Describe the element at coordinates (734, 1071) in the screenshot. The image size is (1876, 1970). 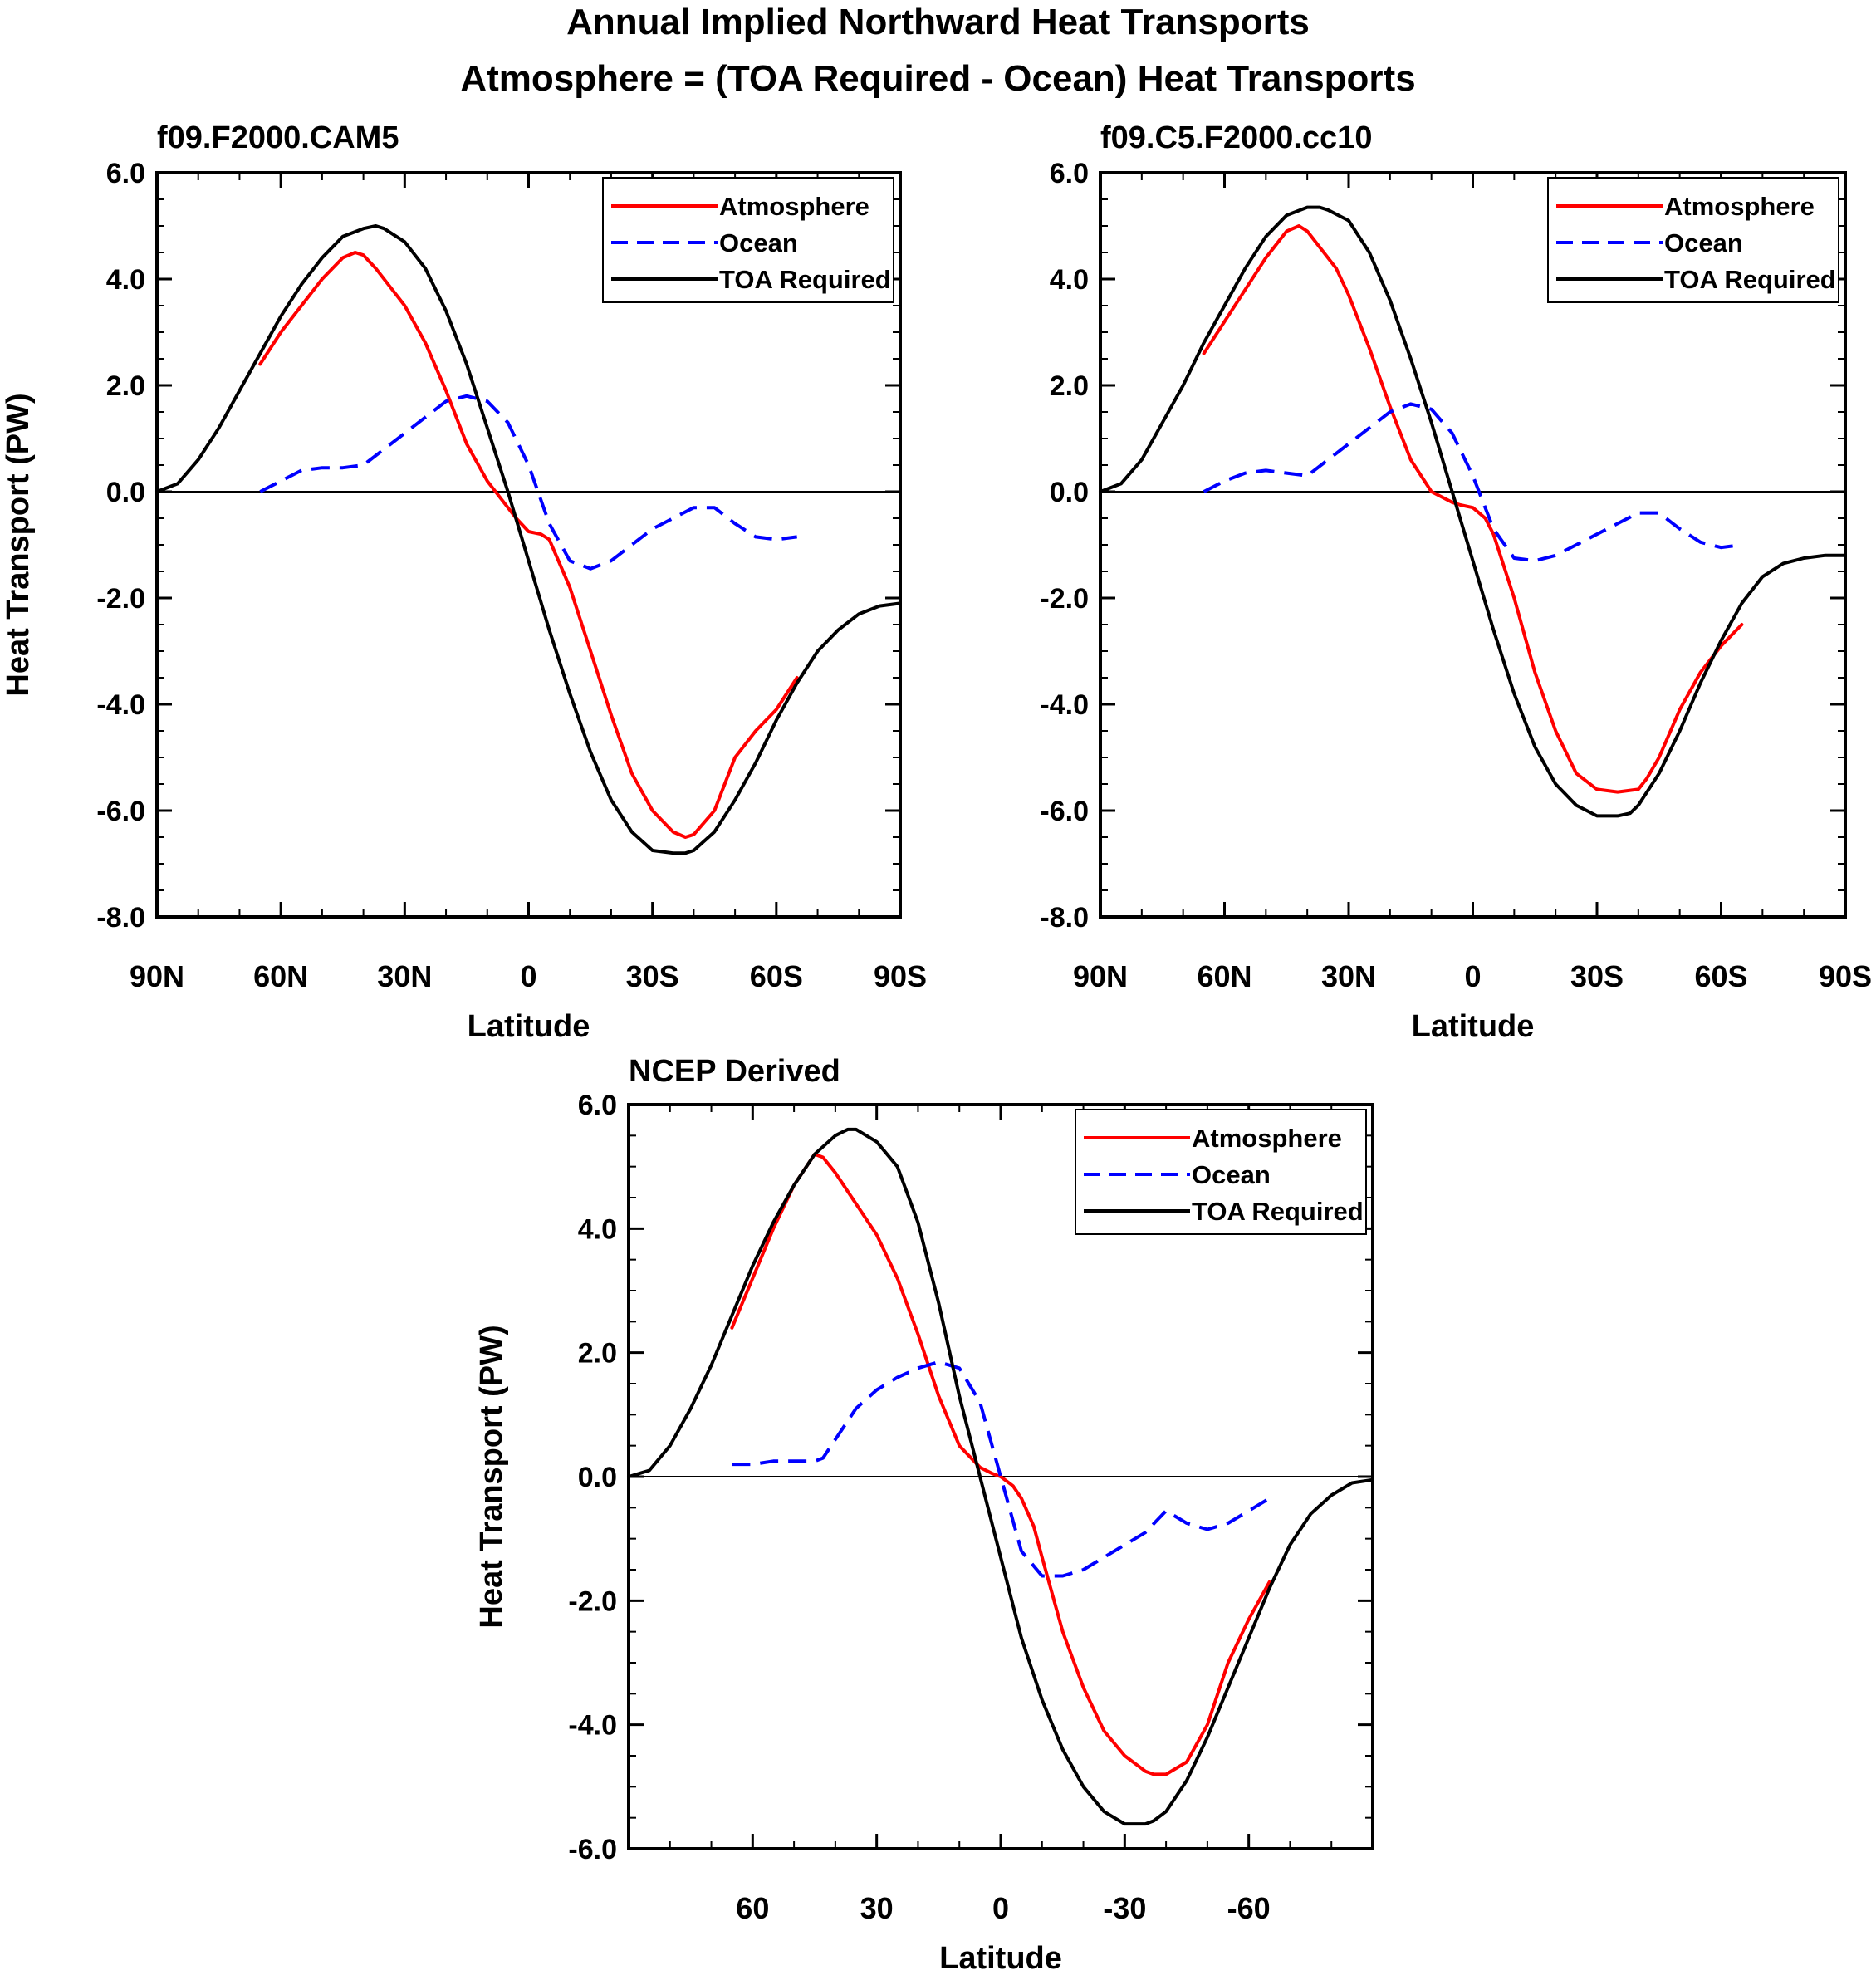
I see `panel-title: NCEP Derived` at that location.